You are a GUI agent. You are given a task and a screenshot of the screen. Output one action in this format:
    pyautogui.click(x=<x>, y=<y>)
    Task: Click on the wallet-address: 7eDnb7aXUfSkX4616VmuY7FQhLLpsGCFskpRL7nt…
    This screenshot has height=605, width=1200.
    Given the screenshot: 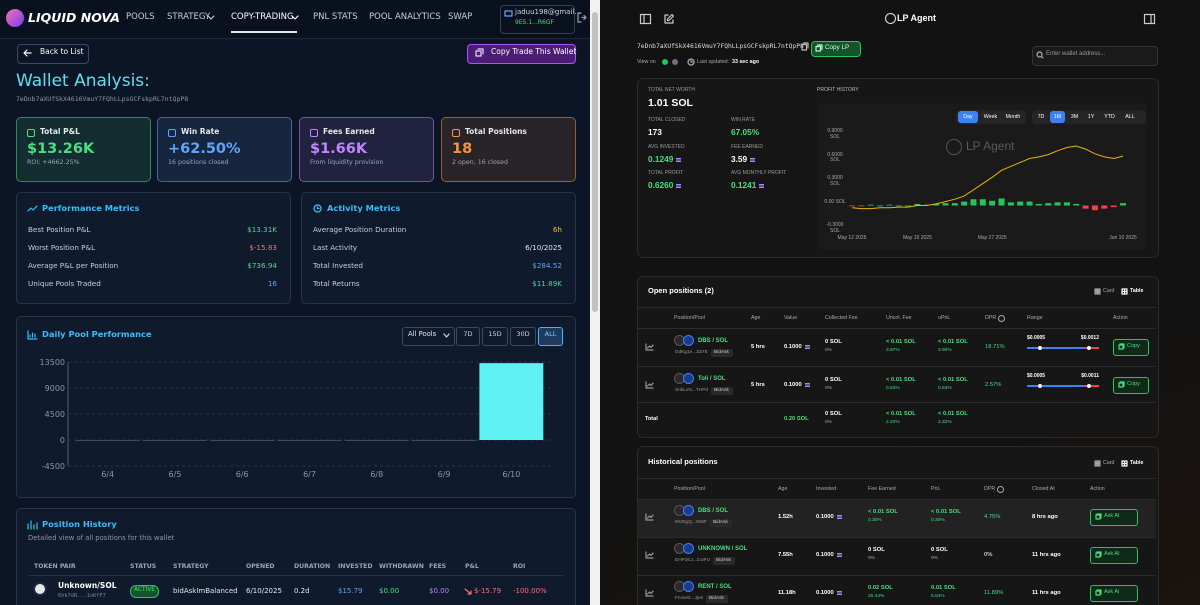 What is the action you would take?
    pyautogui.click(x=102, y=99)
    